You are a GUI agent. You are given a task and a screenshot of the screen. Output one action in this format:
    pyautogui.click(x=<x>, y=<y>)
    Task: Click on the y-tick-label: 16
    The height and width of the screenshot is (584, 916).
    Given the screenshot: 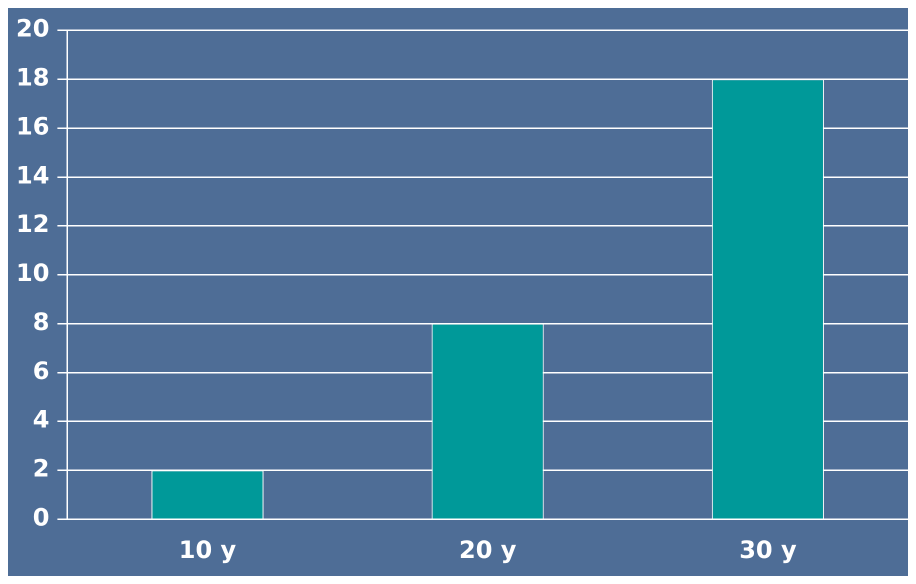 What is the action you would take?
    pyautogui.click(x=33, y=126)
    